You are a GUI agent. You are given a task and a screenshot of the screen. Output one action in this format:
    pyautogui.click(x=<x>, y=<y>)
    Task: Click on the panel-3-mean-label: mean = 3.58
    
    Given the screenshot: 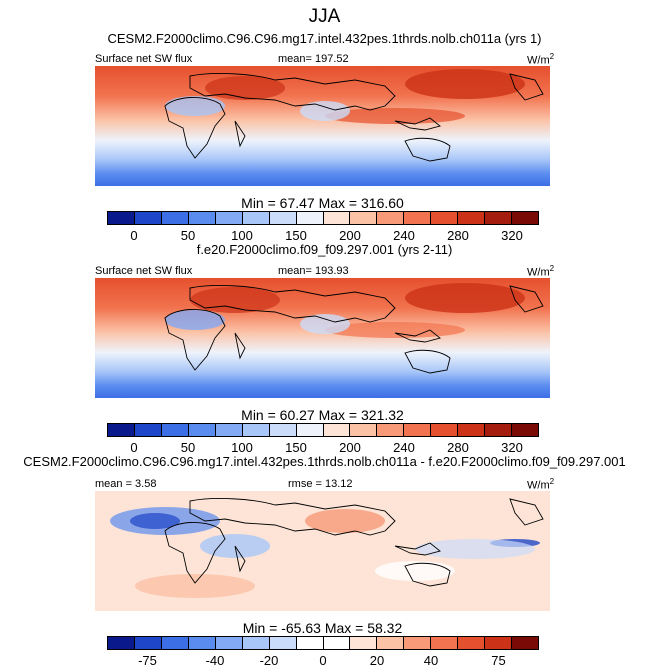 What is the action you would take?
    pyautogui.click(x=126, y=484)
    